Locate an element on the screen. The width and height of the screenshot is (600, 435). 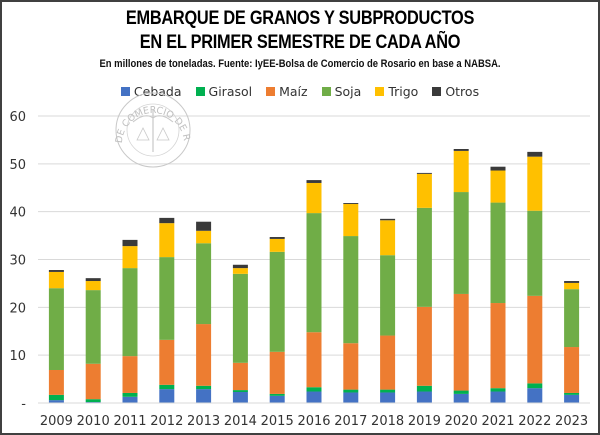
bar-segment-girasol-2015 is located at coordinates (277, 394).